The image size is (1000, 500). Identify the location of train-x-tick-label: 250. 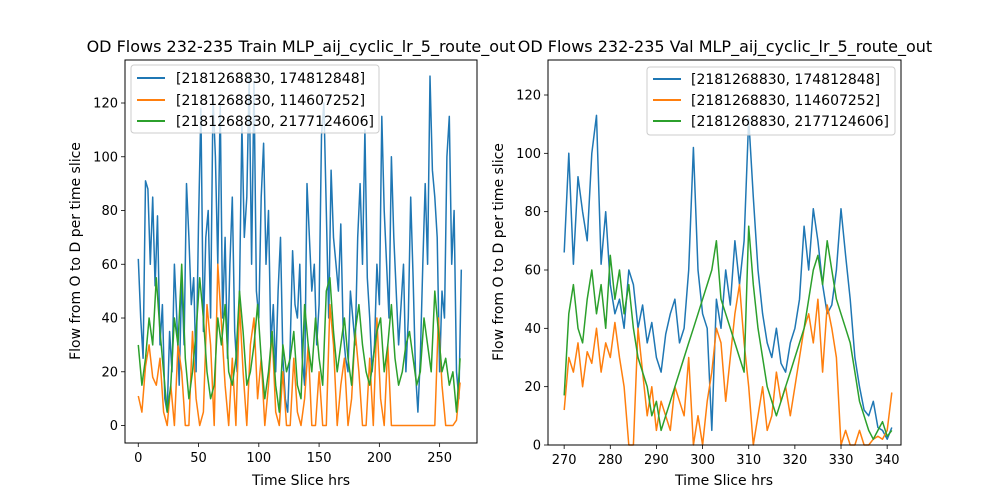
(439, 458).